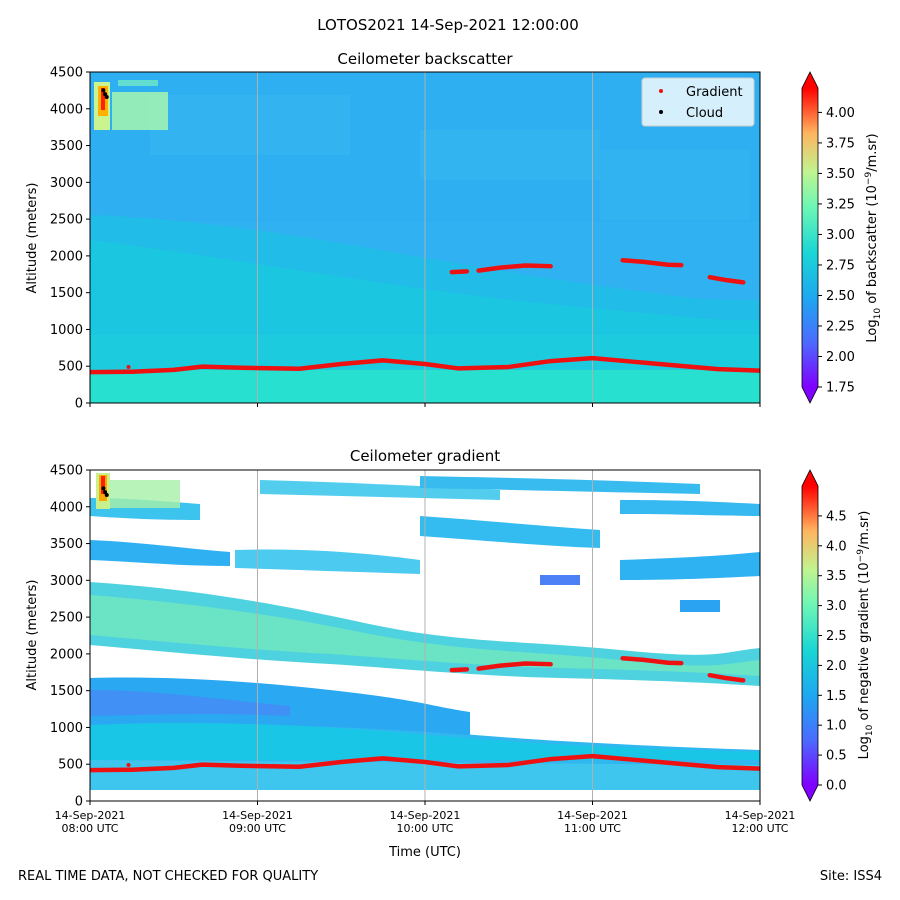 The height and width of the screenshot is (900, 900). Describe the element at coordinates (869, 179) in the screenshot. I see `colorbar-label-sup: −9` at that location.